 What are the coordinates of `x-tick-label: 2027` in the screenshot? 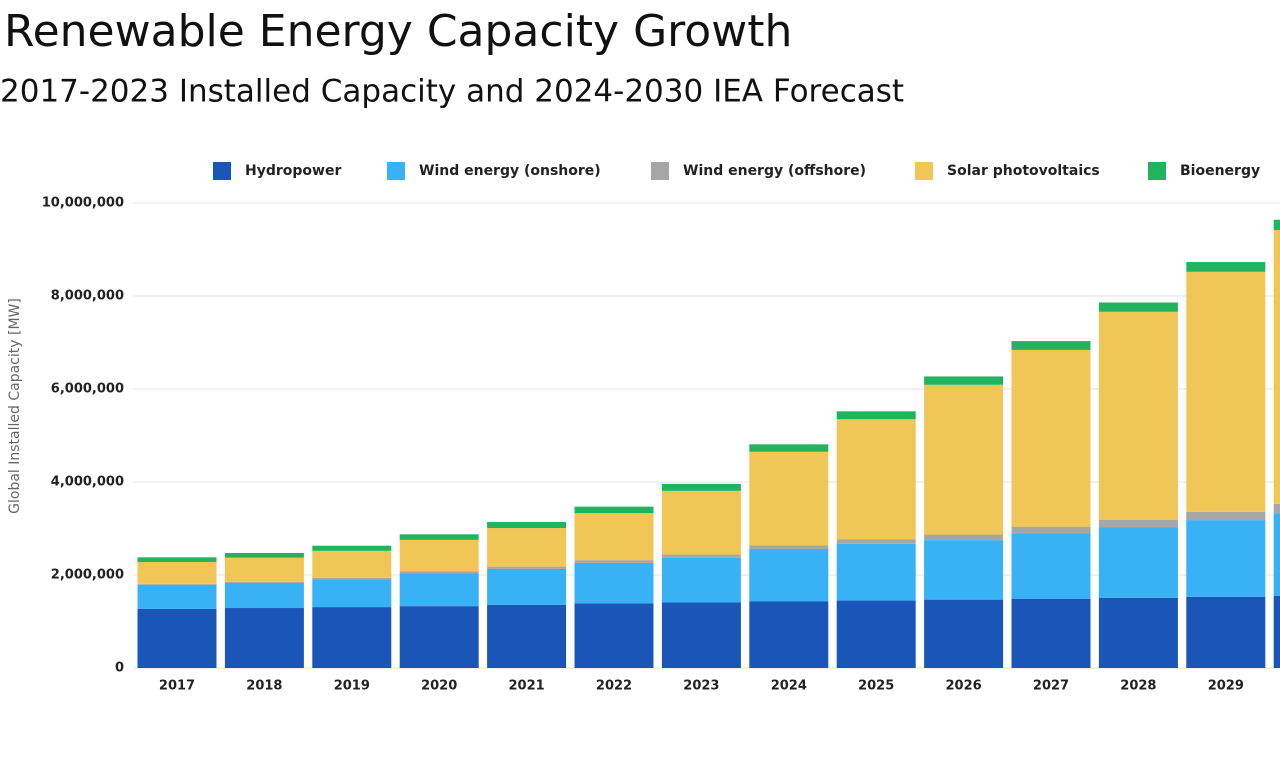 It's located at (1051, 686).